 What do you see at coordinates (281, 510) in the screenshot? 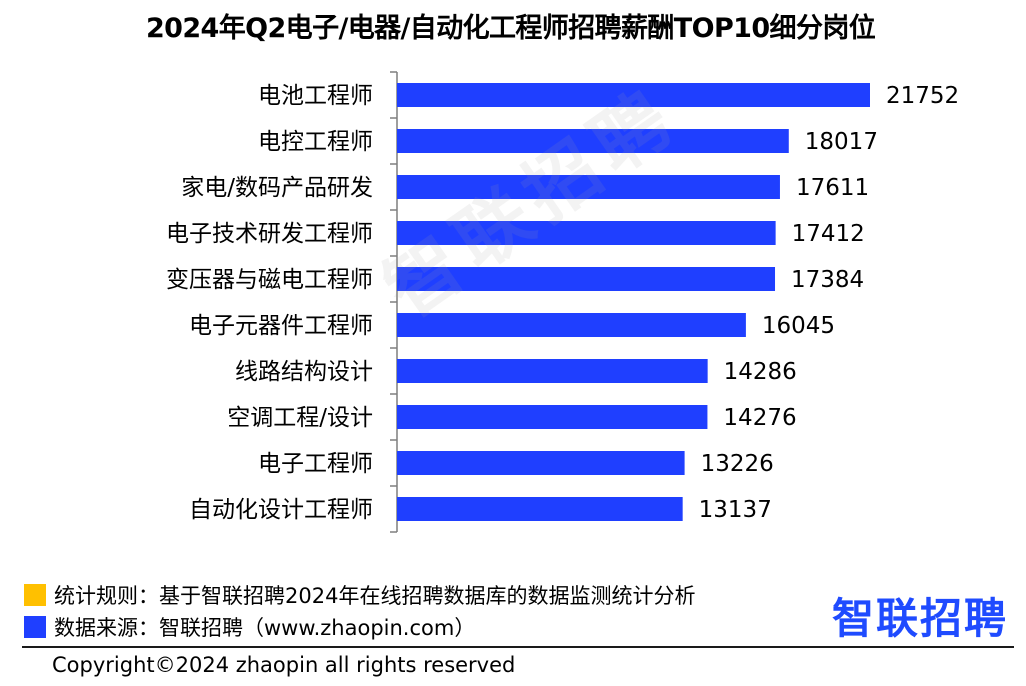
I see `category-label-10: 自动化设计工程师` at bounding box center [281, 510].